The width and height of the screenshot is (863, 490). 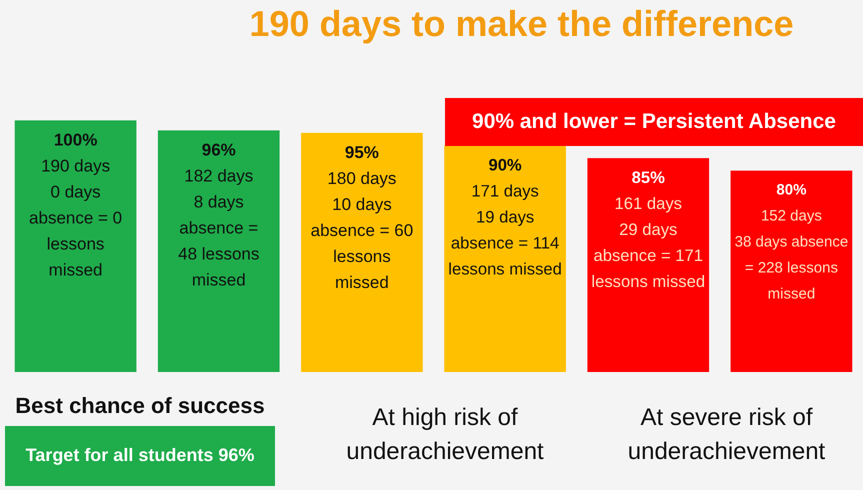 I want to click on data-label: 90% 171 days 19 days absence = 114 lessons missed, so click(x=505, y=216).